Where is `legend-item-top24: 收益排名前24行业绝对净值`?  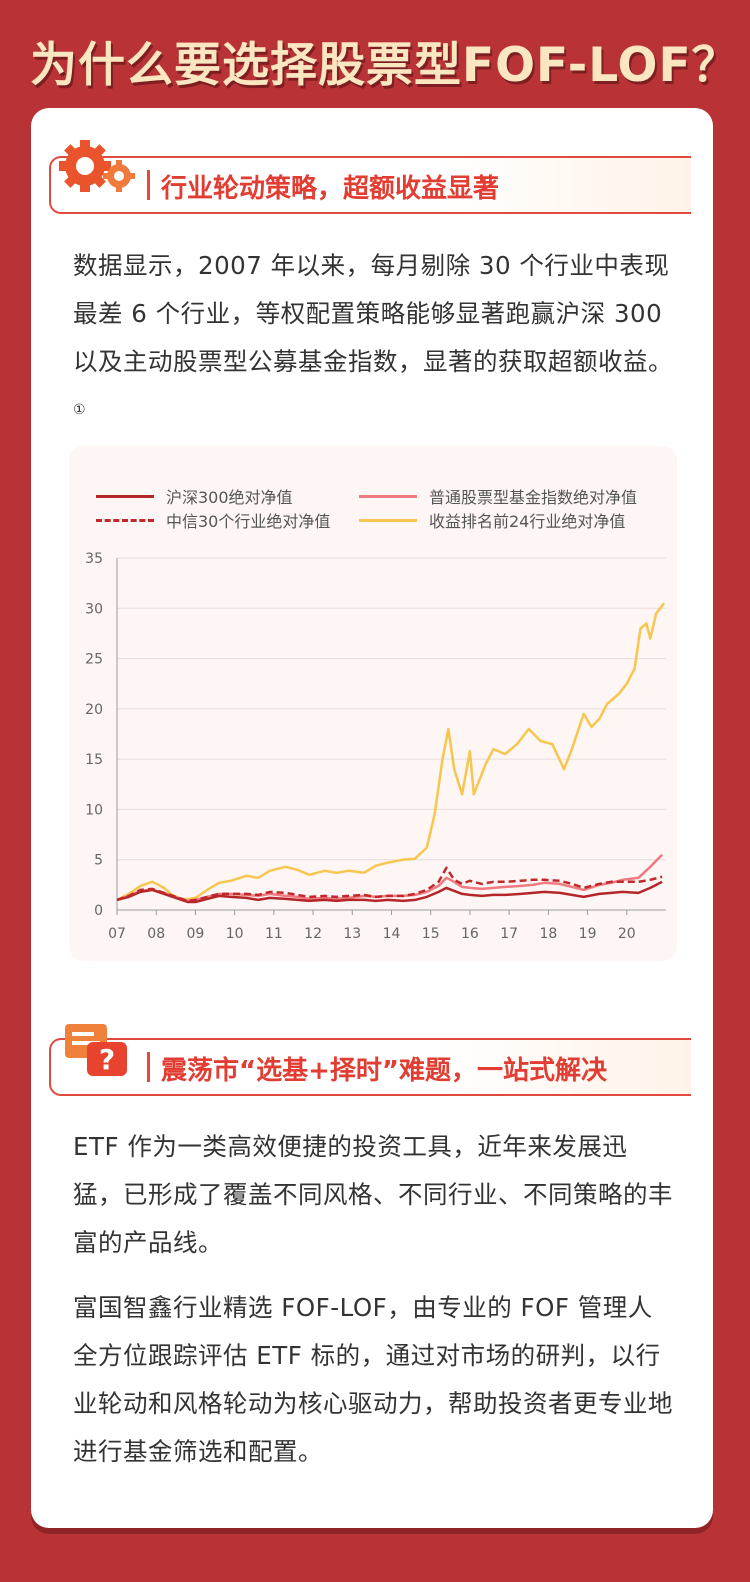
legend-item-top24: 收益排名前24行业绝对净值 is located at coordinates (492, 520).